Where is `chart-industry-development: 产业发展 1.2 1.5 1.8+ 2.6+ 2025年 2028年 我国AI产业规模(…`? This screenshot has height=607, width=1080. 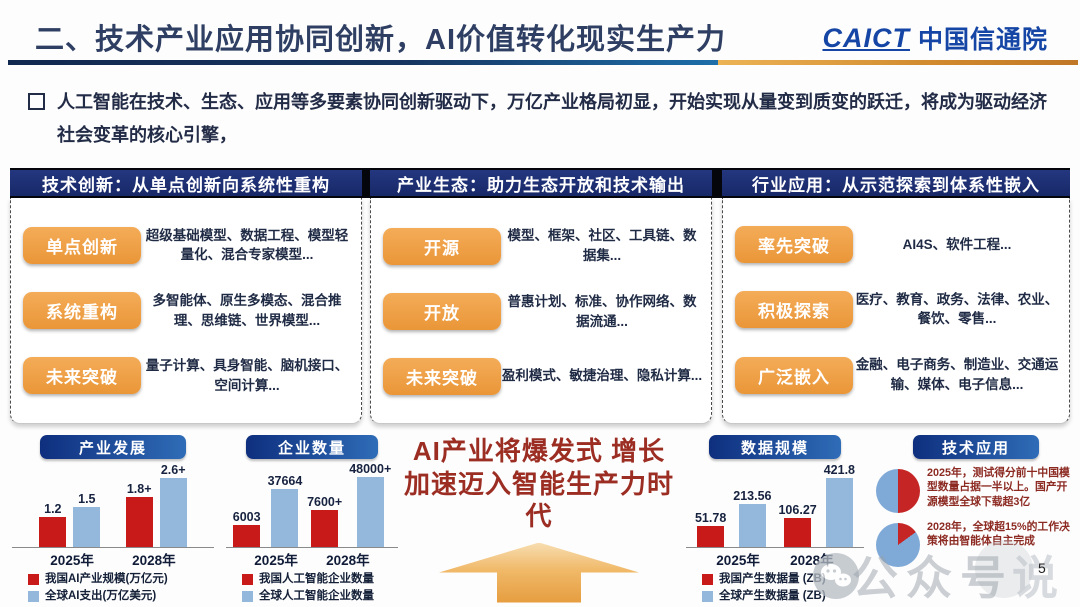 chart-industry-development: 产业发展 1.2 1.5 1.8+ 2.6+ 2025年 2028年 我国AI产业规模(… is located at coordinates (113, 520).